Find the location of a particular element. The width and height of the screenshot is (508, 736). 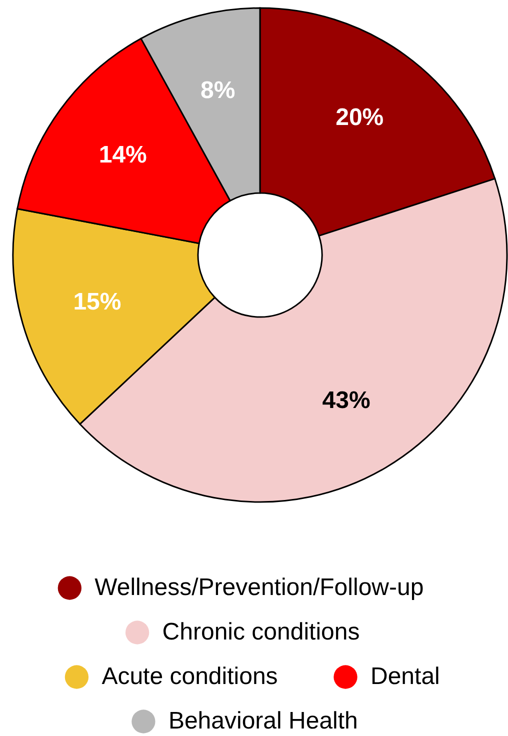

legend-label: Chronic conditions is located at coordinates (261, 632).